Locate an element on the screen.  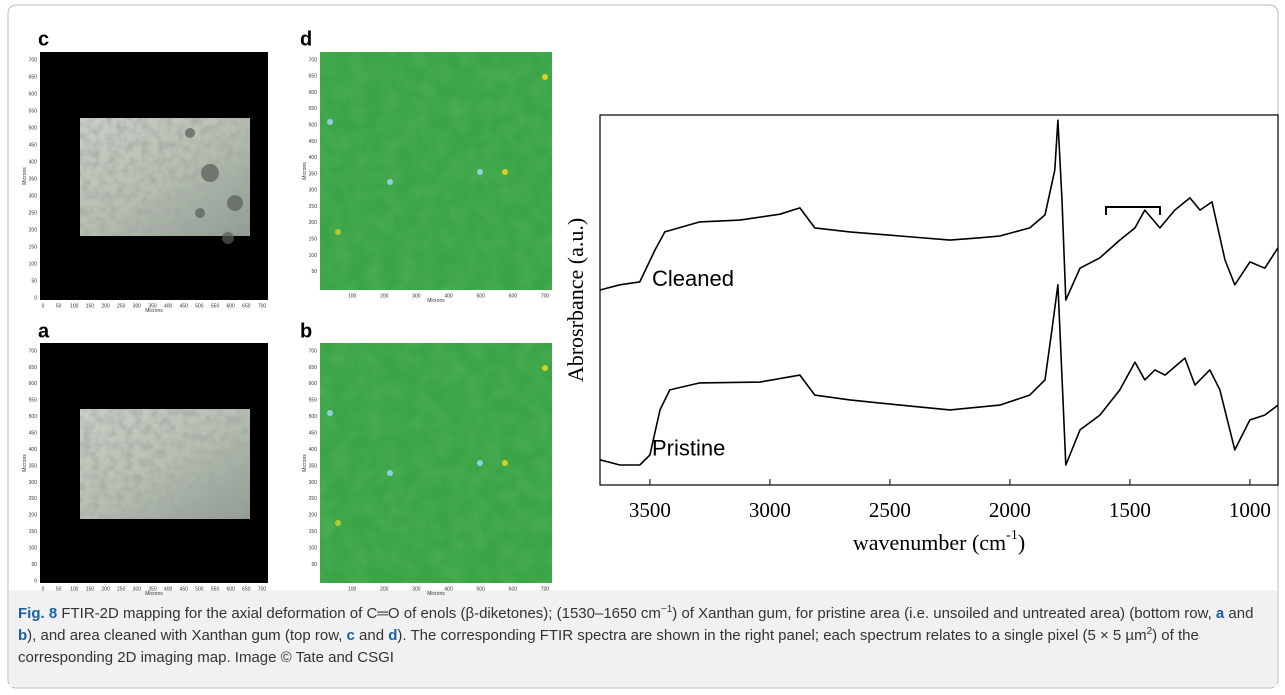
caption-sup: 2 is located at coordinates (1149, 631).